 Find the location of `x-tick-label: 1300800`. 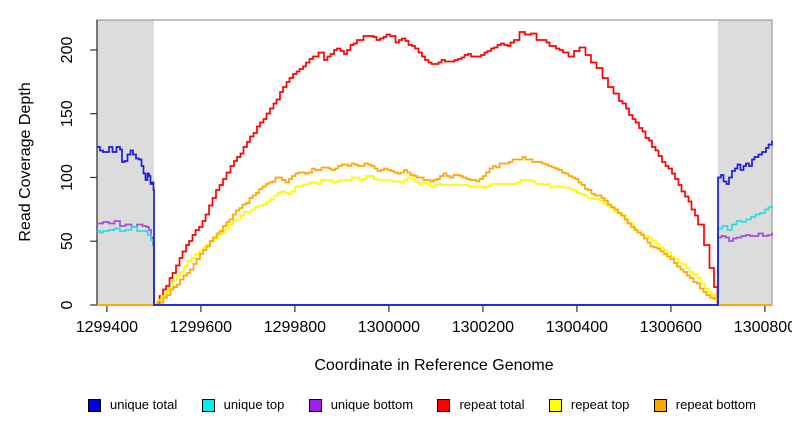

x-tick-label: 1300800 is located at coordinates (763, 327).